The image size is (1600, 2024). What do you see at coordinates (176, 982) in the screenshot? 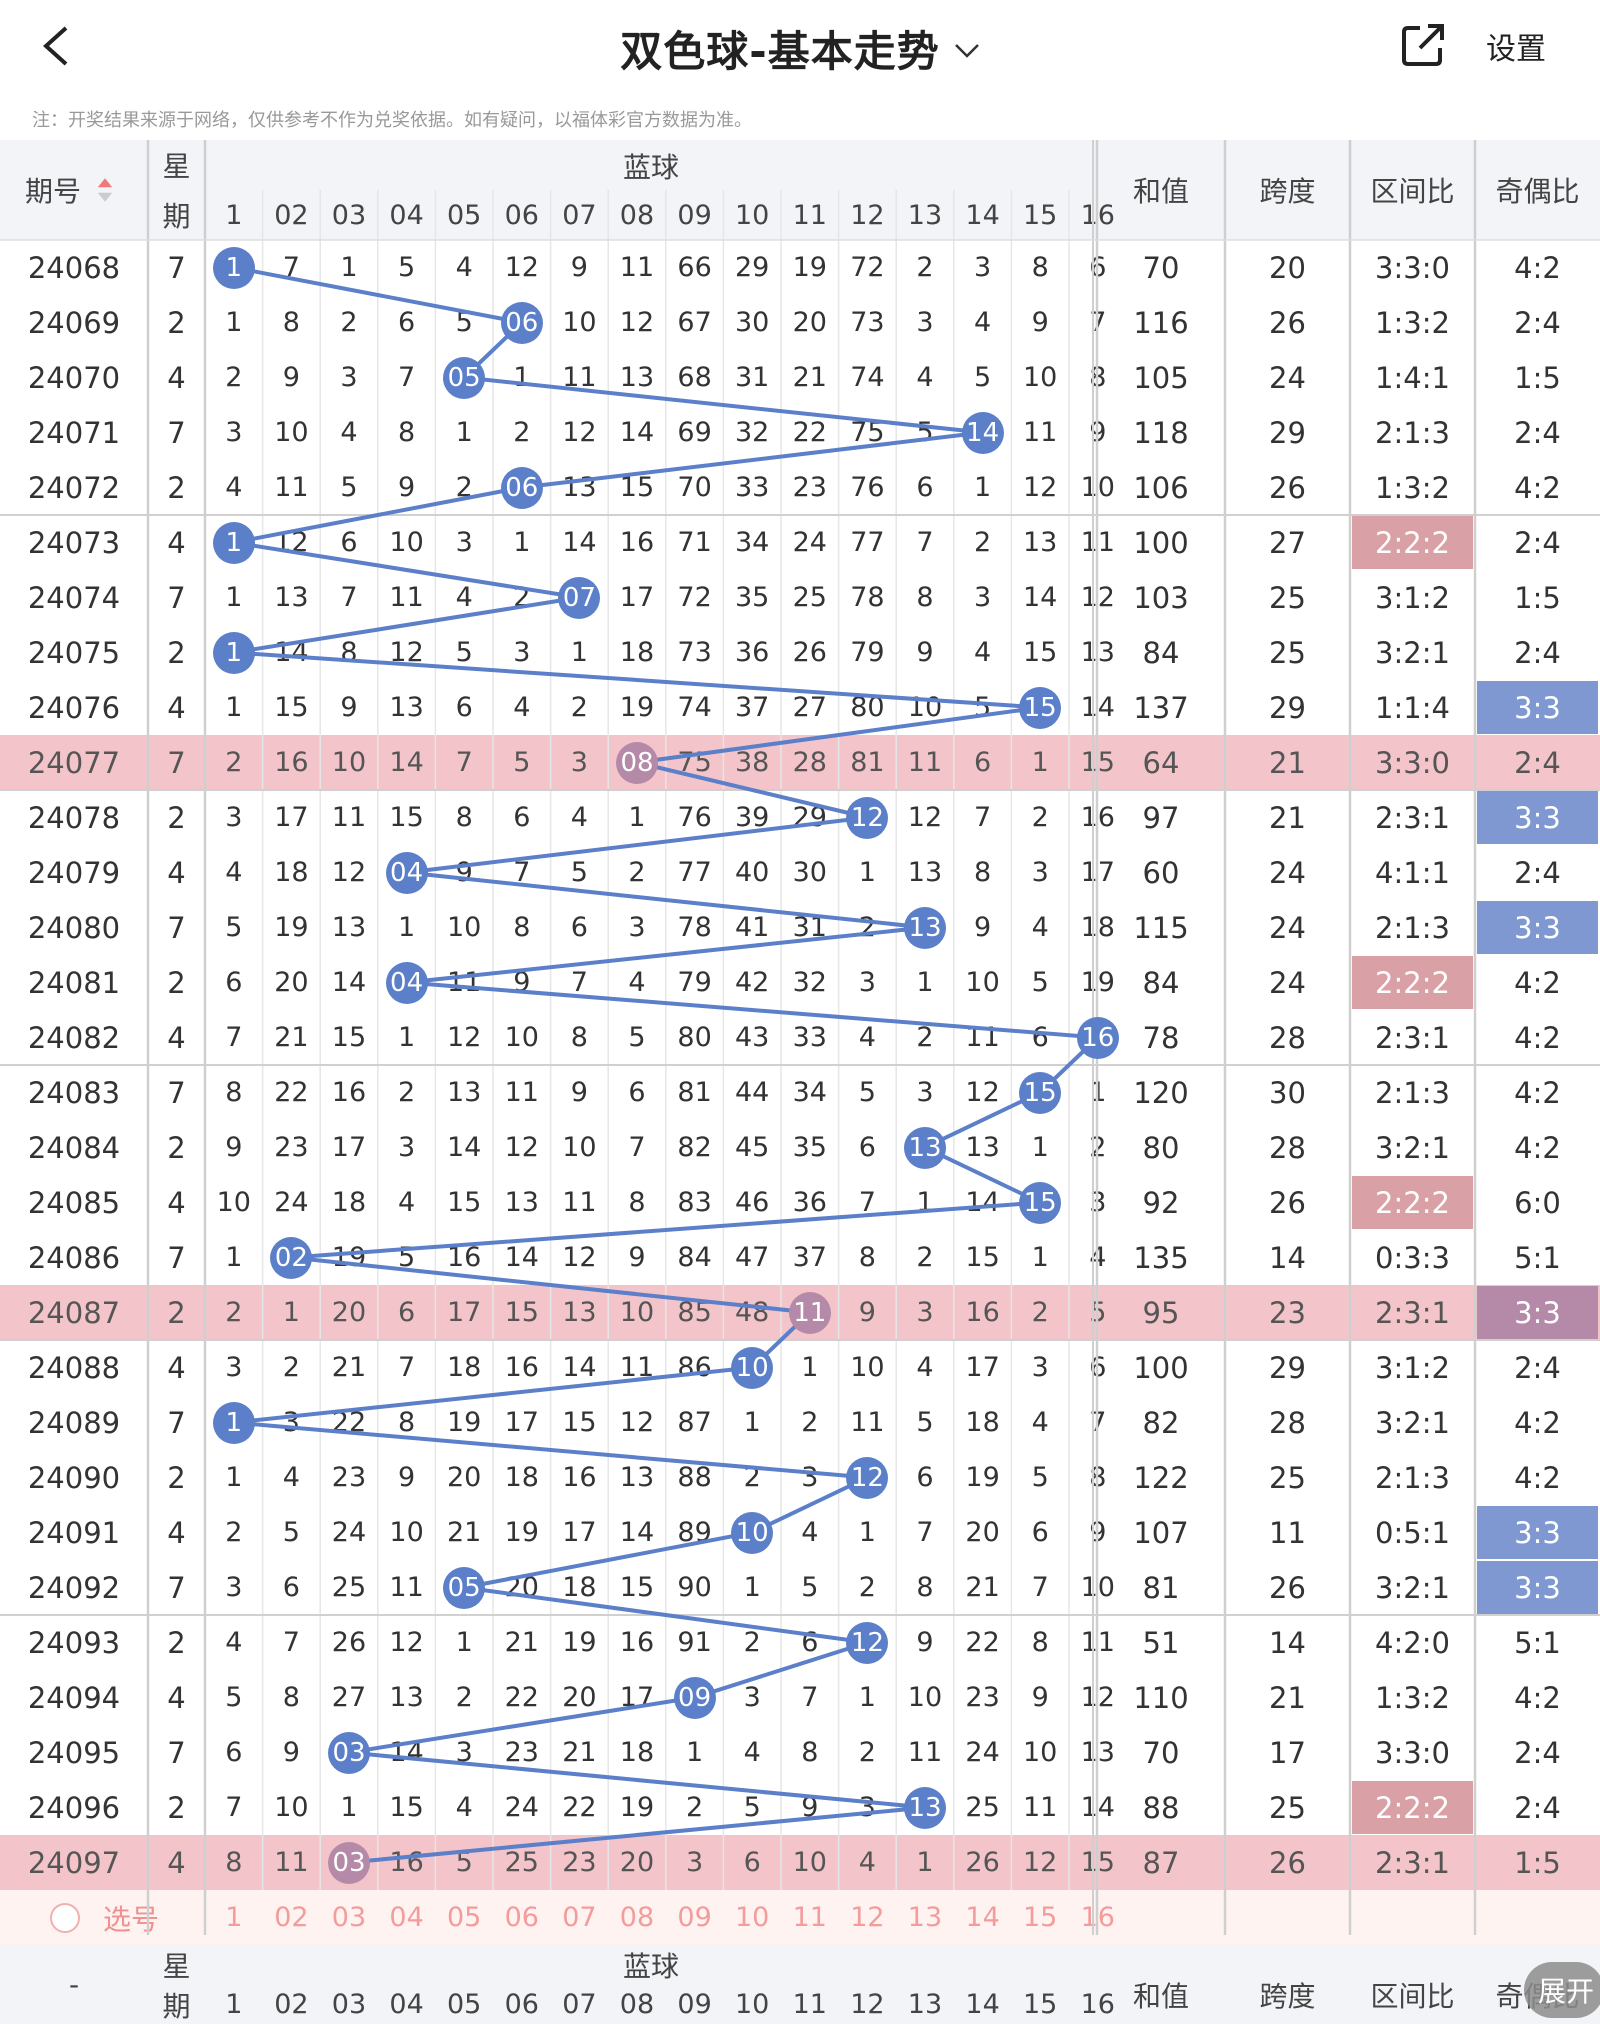
I see `week-day: 2` at bounding box center [176, 982].